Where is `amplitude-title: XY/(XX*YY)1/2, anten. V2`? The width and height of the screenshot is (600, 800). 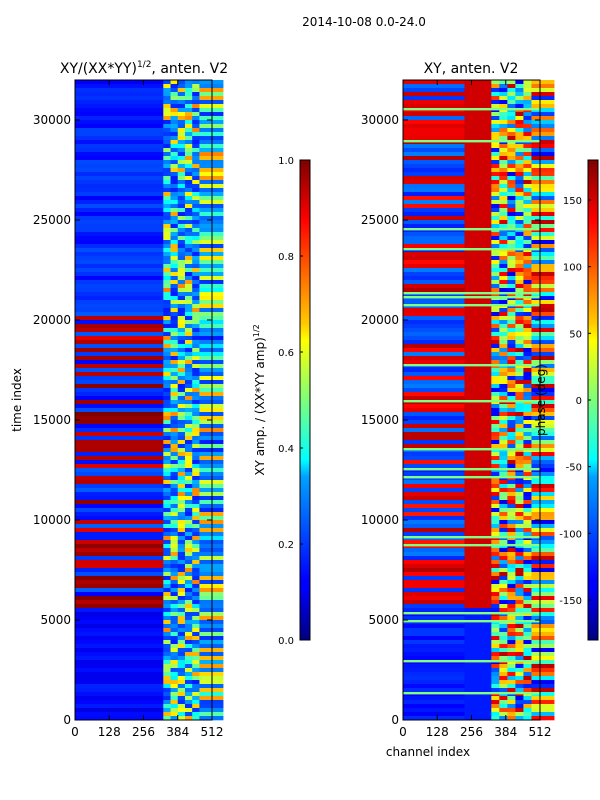
amplitude-title: XY/(XX*YY)1/2, anten. V2 is located at coordinates (144, 68).